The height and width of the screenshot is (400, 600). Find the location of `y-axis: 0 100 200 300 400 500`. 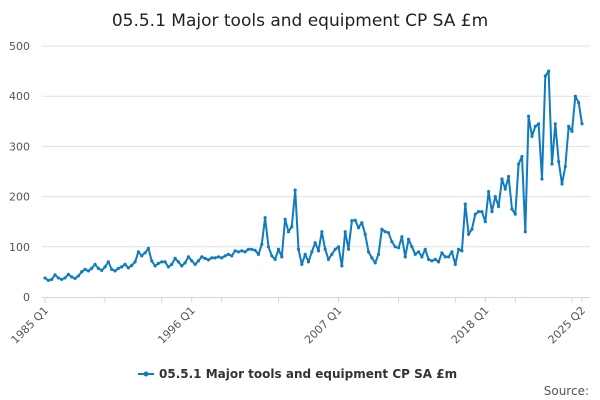

y-axis: 0 100 200 300 400 500 is located at coordinates (19, 172).